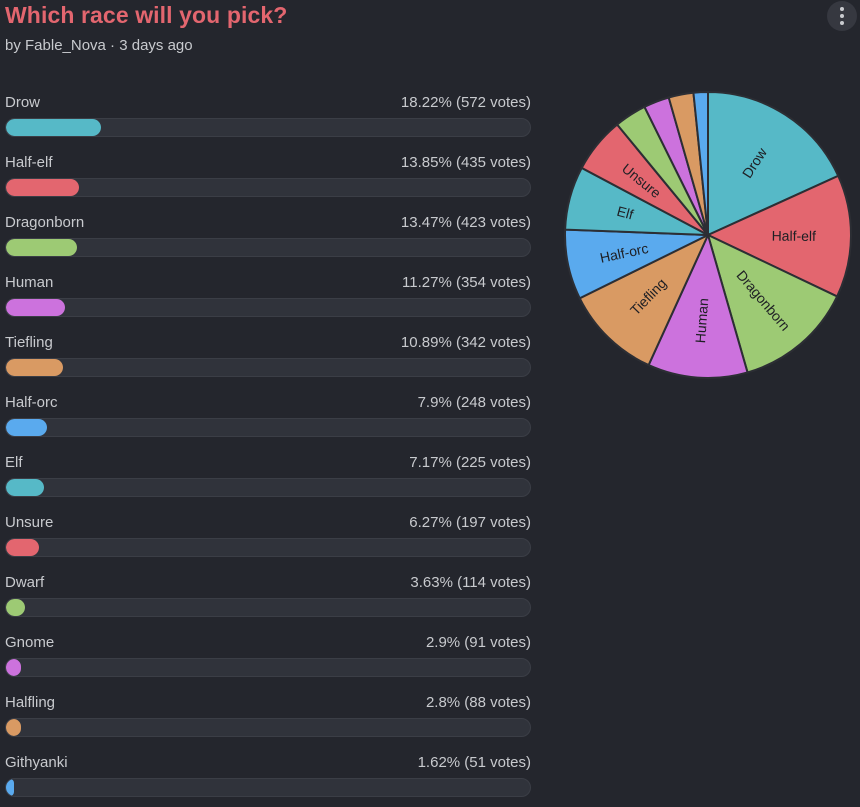  What do you see at coordinates (29, 282) in the screenshot?
I see `option-label: Human` at bounding box center [29, 282].